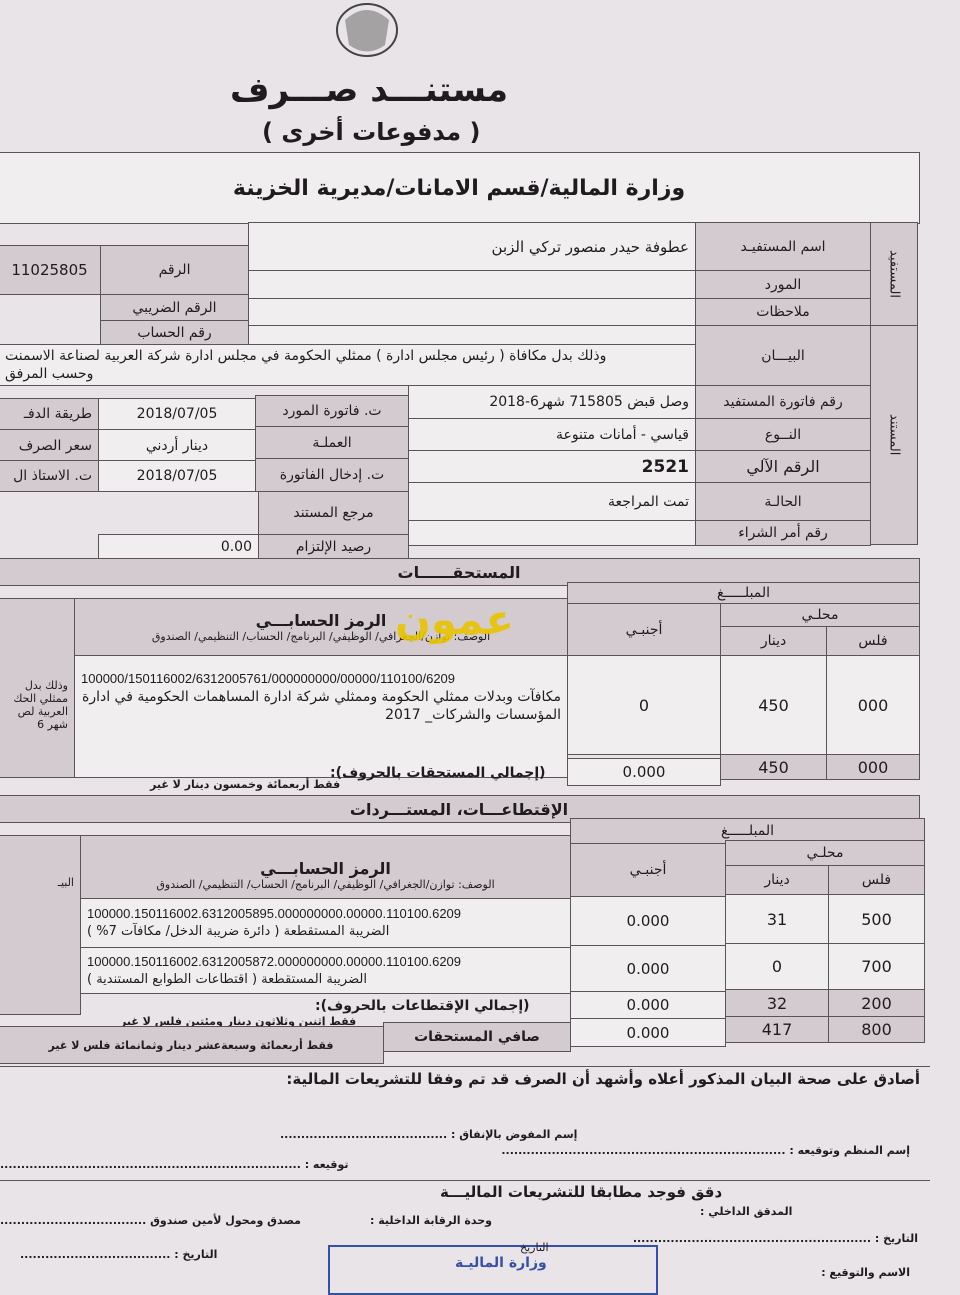 The image size is (960, 1295). I want to click on statement-top-strip, so click(472, 335).